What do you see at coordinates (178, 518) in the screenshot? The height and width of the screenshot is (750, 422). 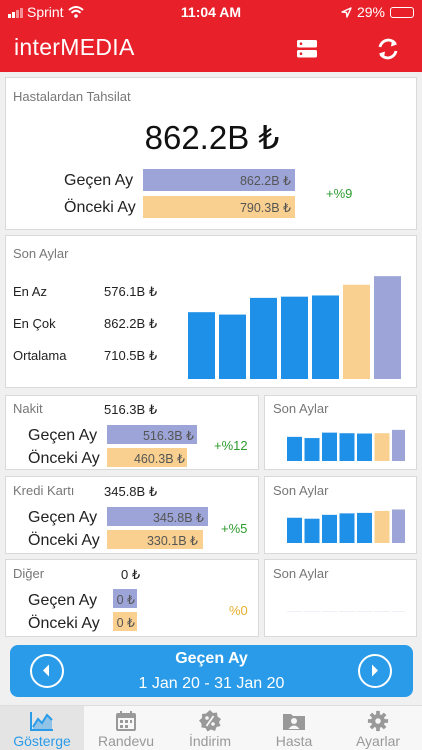 I see `last-month-value: 345.8B ₺` at bounding box center [178, 518].